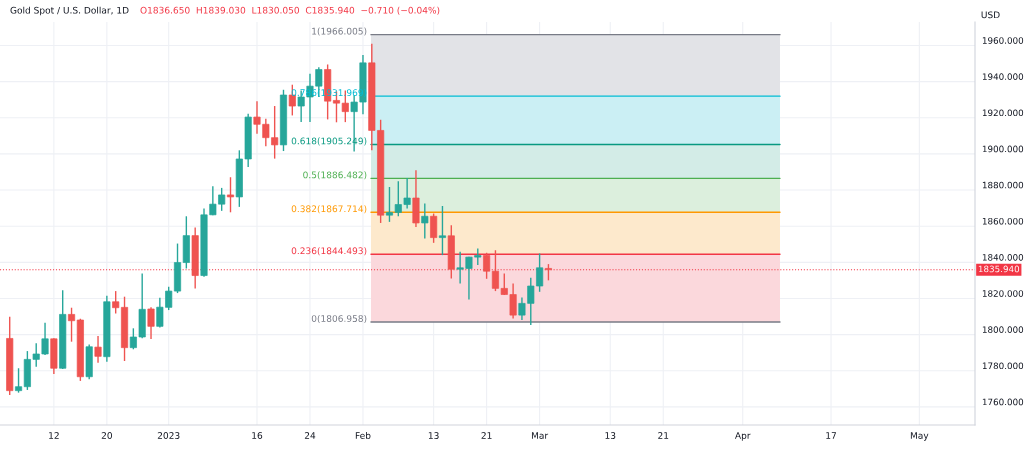 Image resolution: width=1024 pixels, height=472 pixels. What do you see at coordinates (310, 435) in the screenshot?
I see `x-tick-label: 24` at bounding box center [310, 435].